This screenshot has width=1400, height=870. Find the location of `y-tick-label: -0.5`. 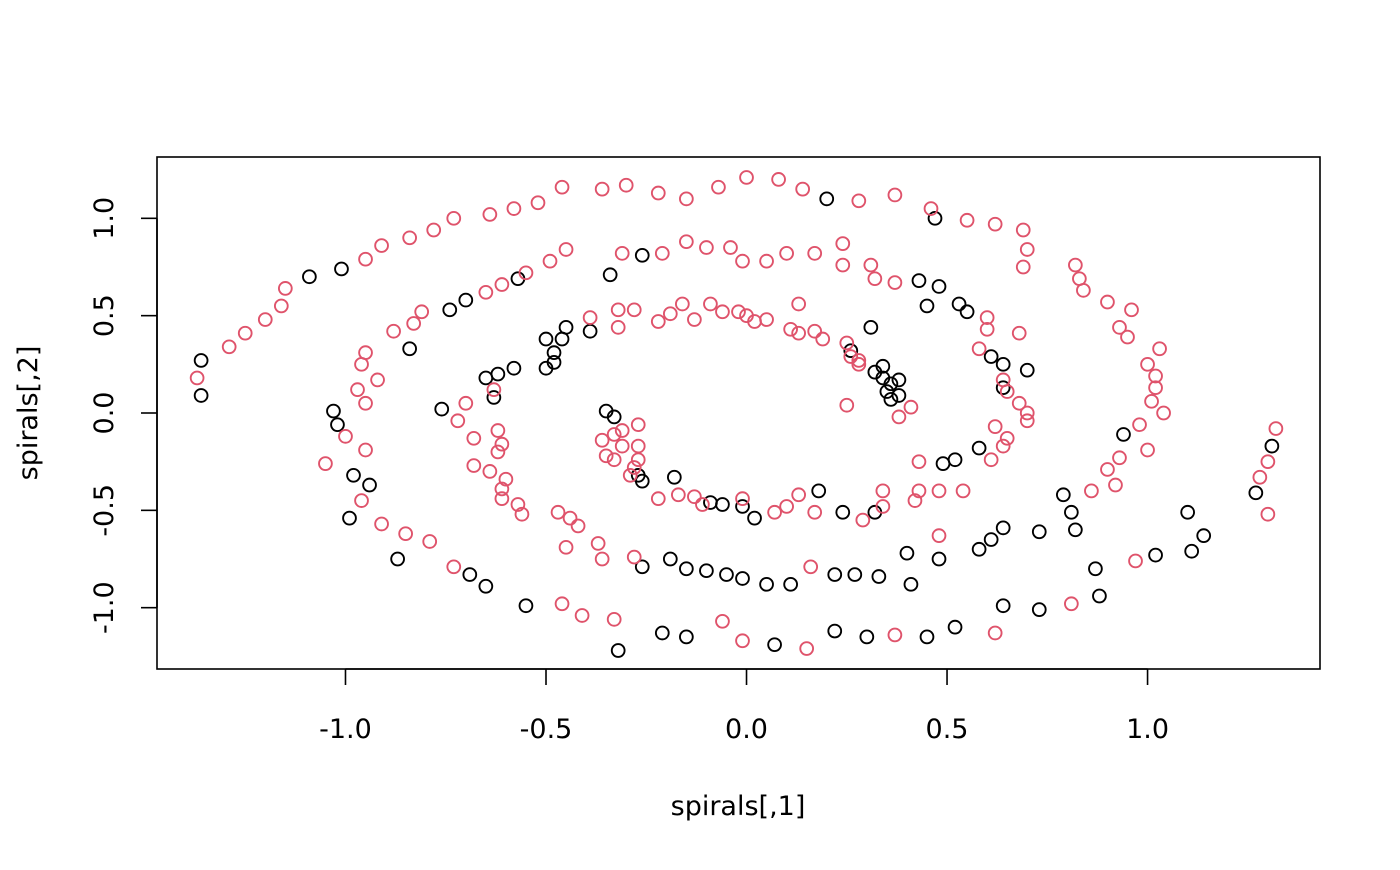

y-tick-label: -0.5 is located at coordinates (104, 510).